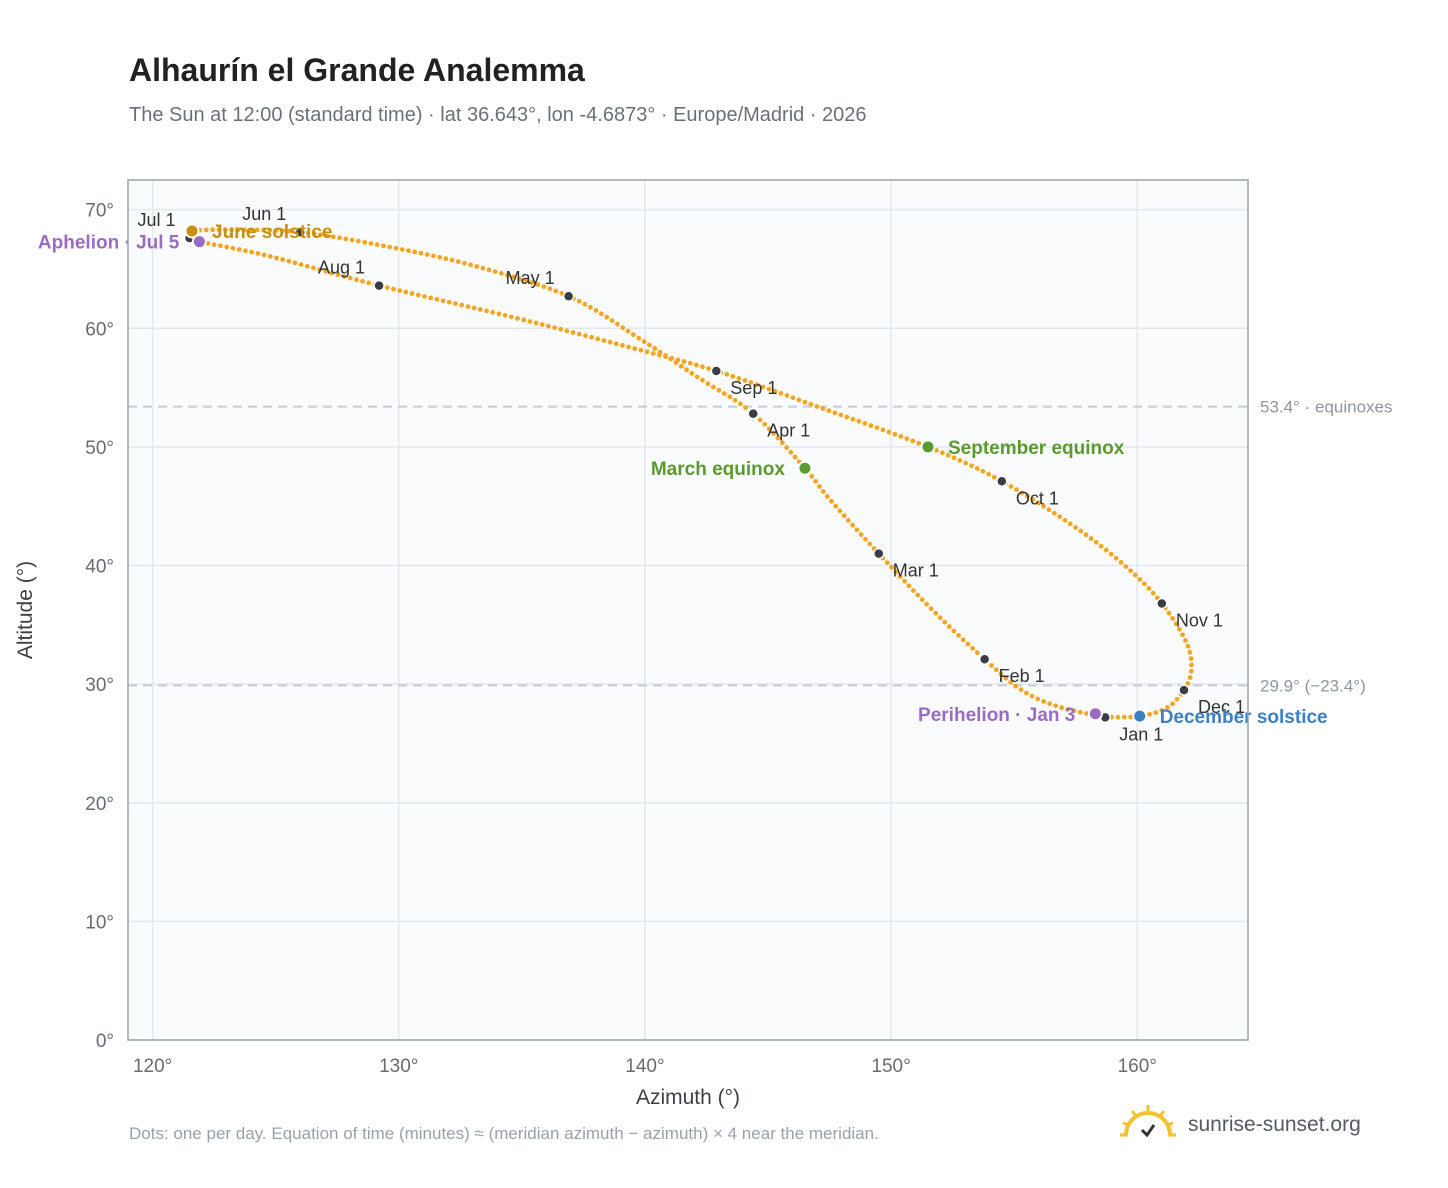 The image size is (1448, 1188). What do you see at coordinates (105, 1041) in the screenshot?
I see `y-tick-label: 0°` at bounding box center [105, 1041].